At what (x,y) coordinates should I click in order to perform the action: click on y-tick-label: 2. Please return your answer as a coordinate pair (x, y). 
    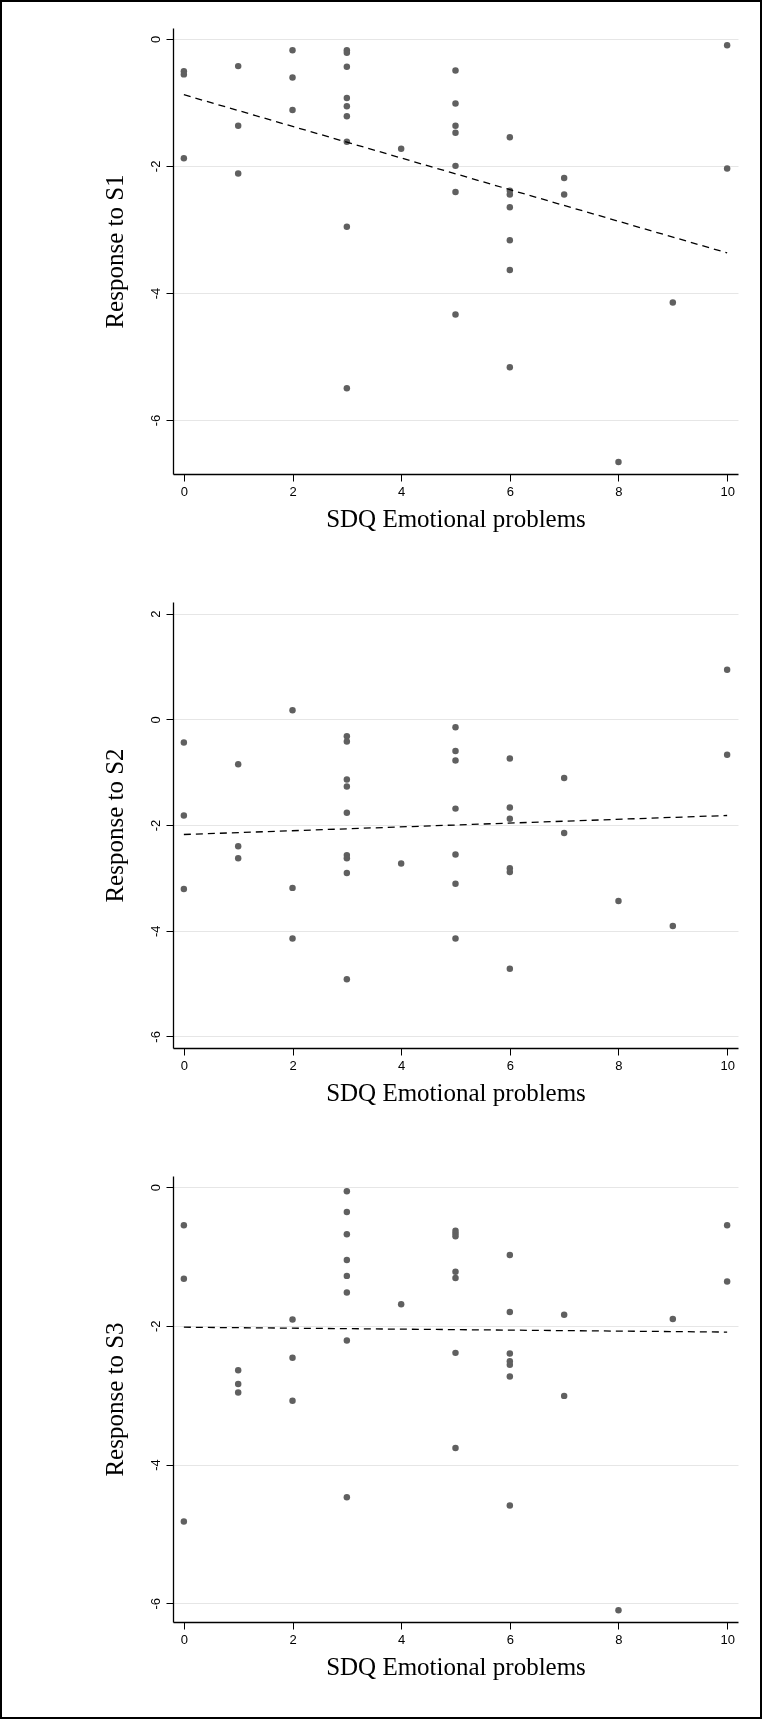
    Looking at the image, I should click on (155, 614).